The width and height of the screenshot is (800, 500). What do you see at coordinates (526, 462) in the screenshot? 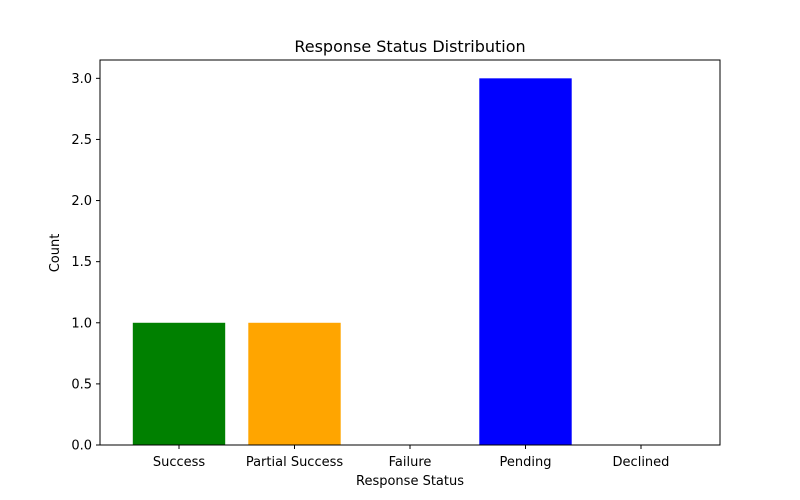
I see `x-tick-label: Pending` at bounding box center [526, 462].